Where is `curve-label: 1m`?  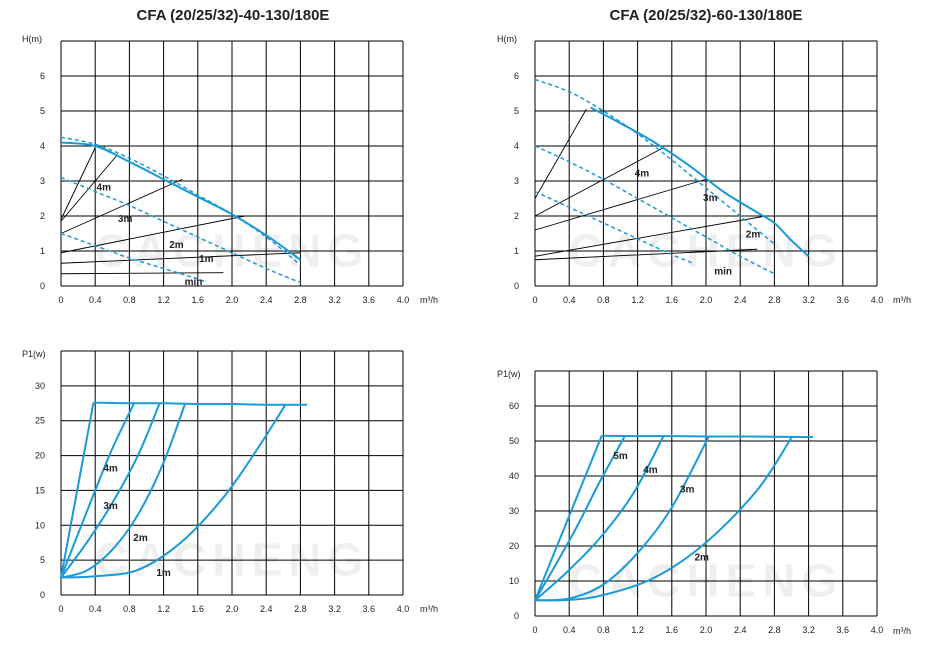
curve-label: 1m is located at coordinates (163, 573).